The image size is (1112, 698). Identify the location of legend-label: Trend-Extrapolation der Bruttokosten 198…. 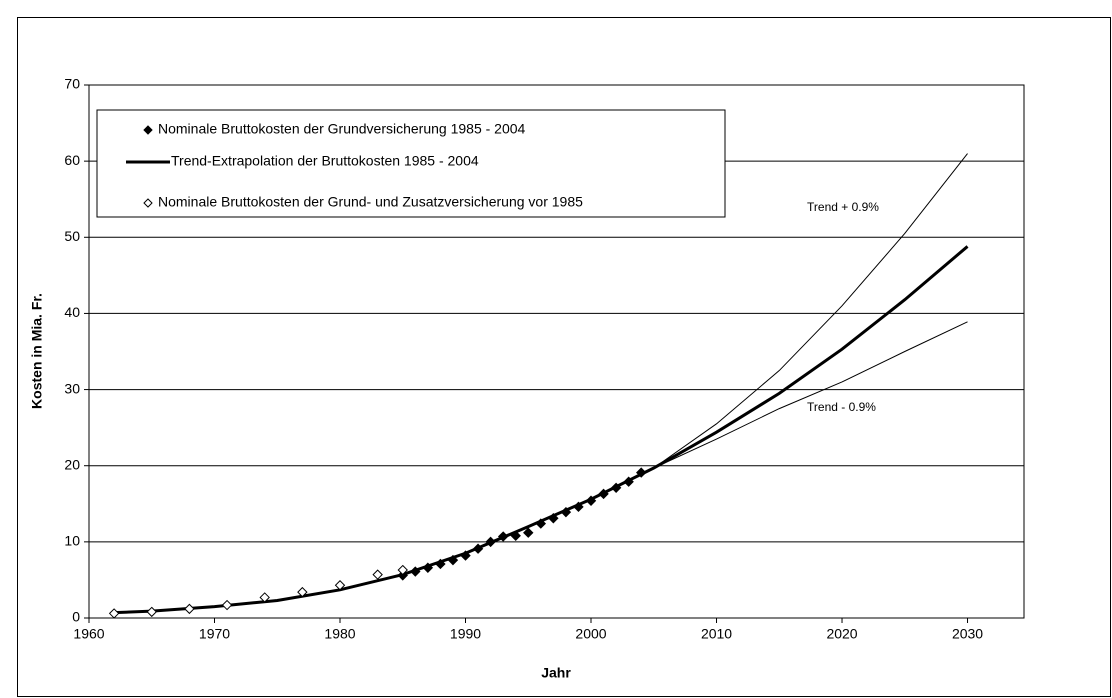
(325, 161).